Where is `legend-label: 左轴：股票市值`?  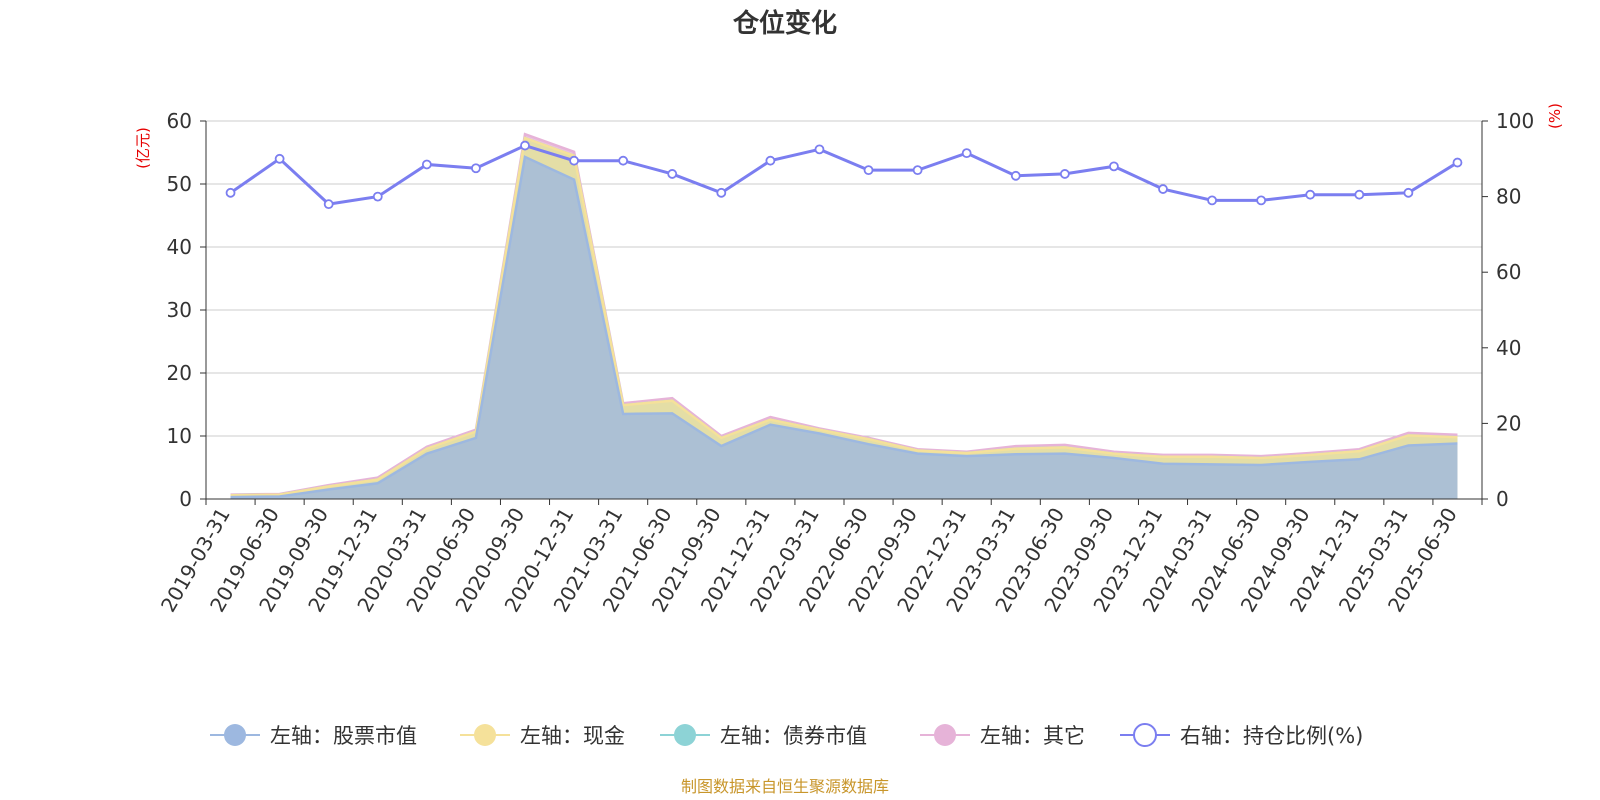 legend-label: 左轴：股票市值 is located at coordinates (343, 736).